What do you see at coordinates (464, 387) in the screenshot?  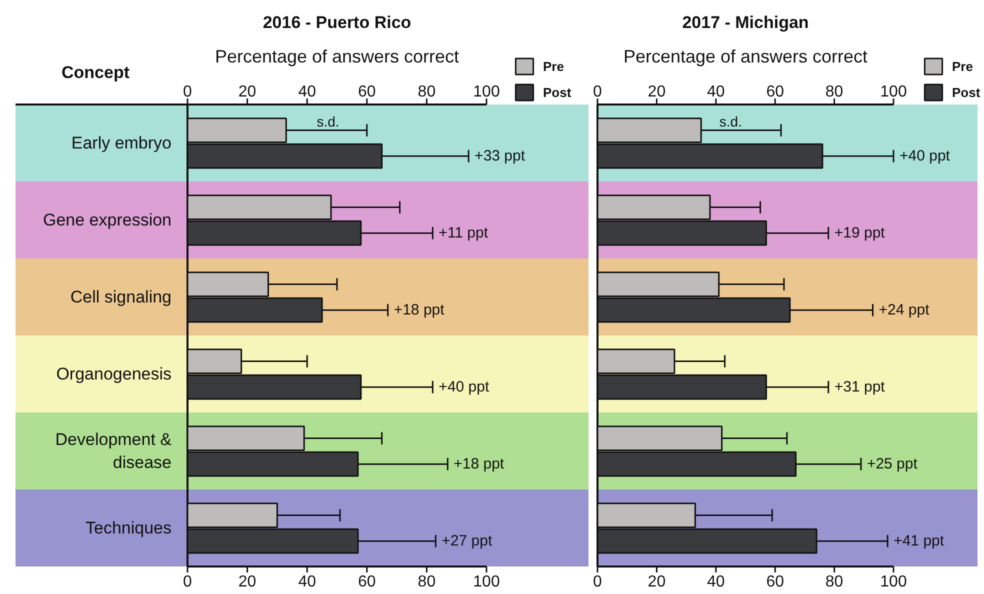 I see `annotation: +40 ppt` at bounding box center [464, 387].